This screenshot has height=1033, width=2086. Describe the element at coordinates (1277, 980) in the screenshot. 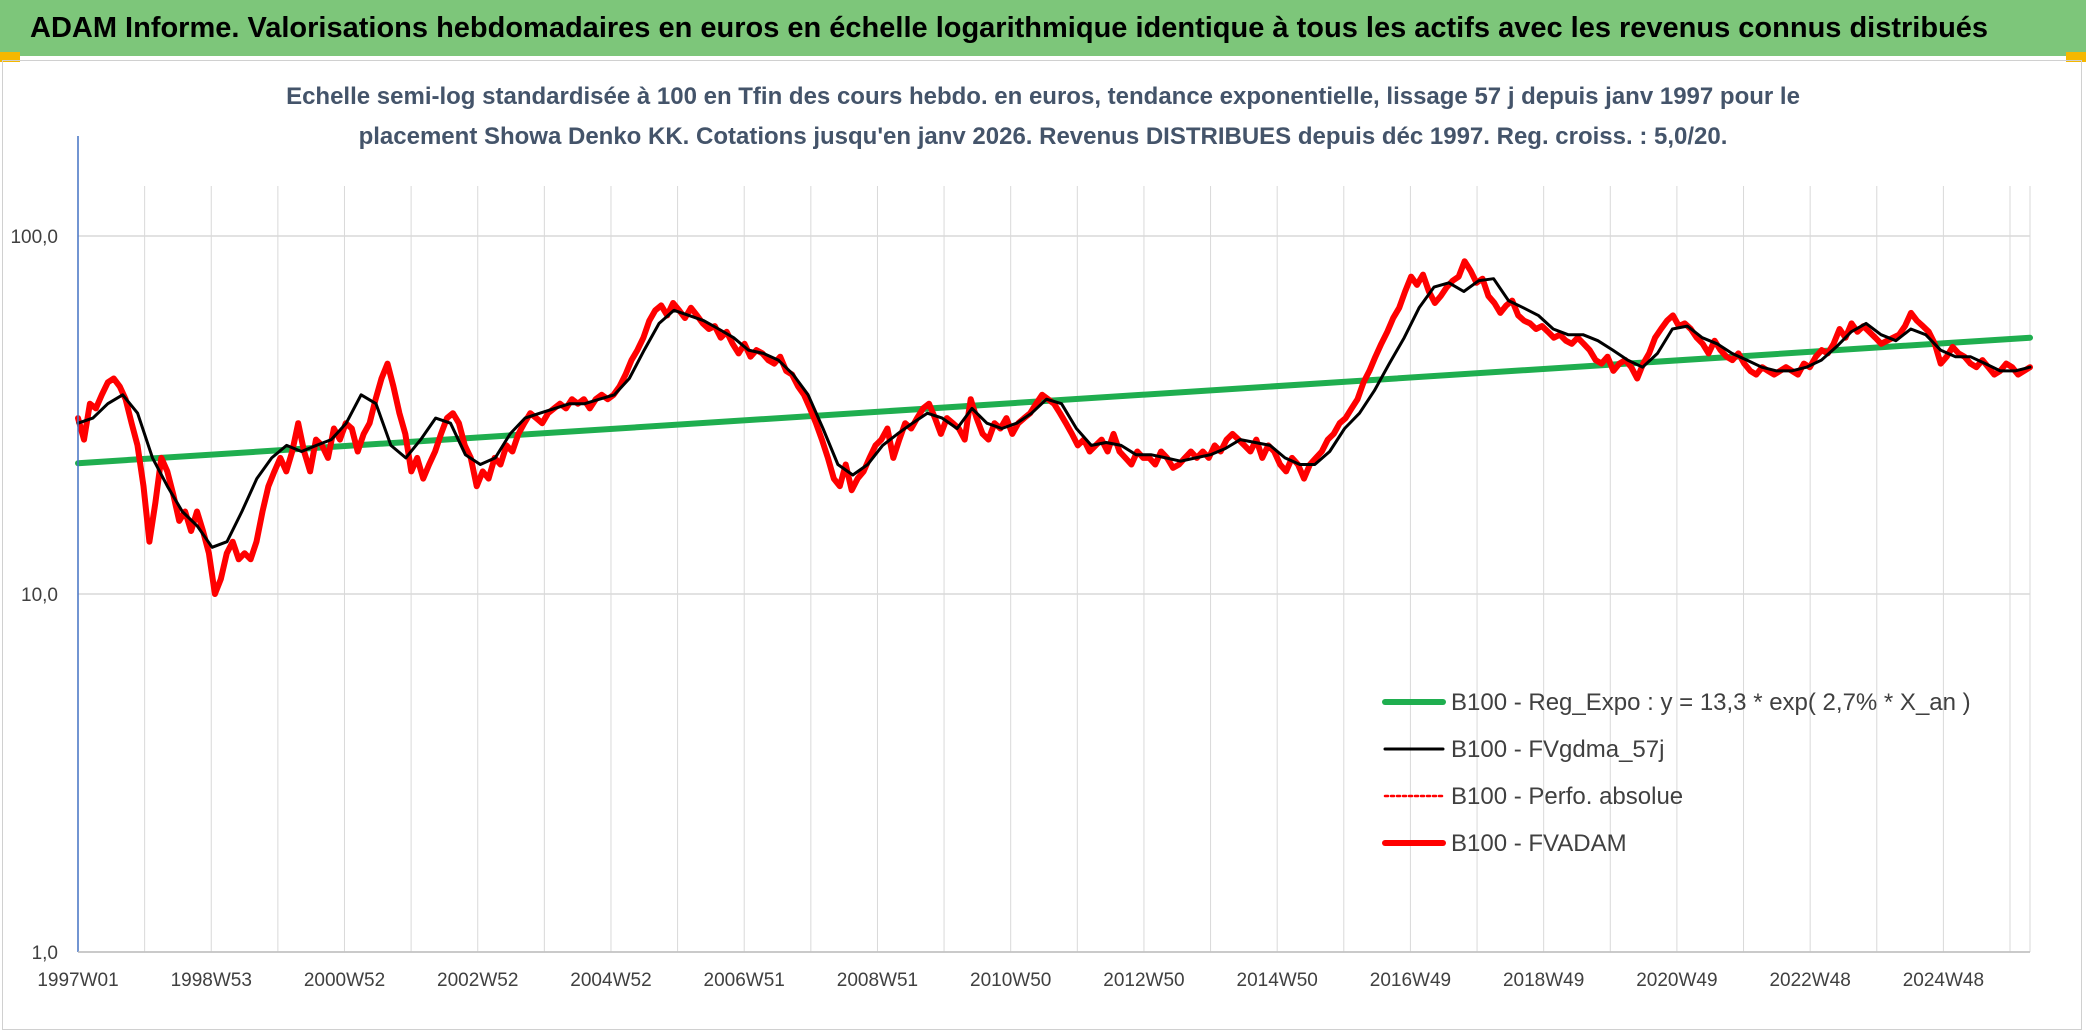

I see `x-tick-label: 2014W50` at that location.